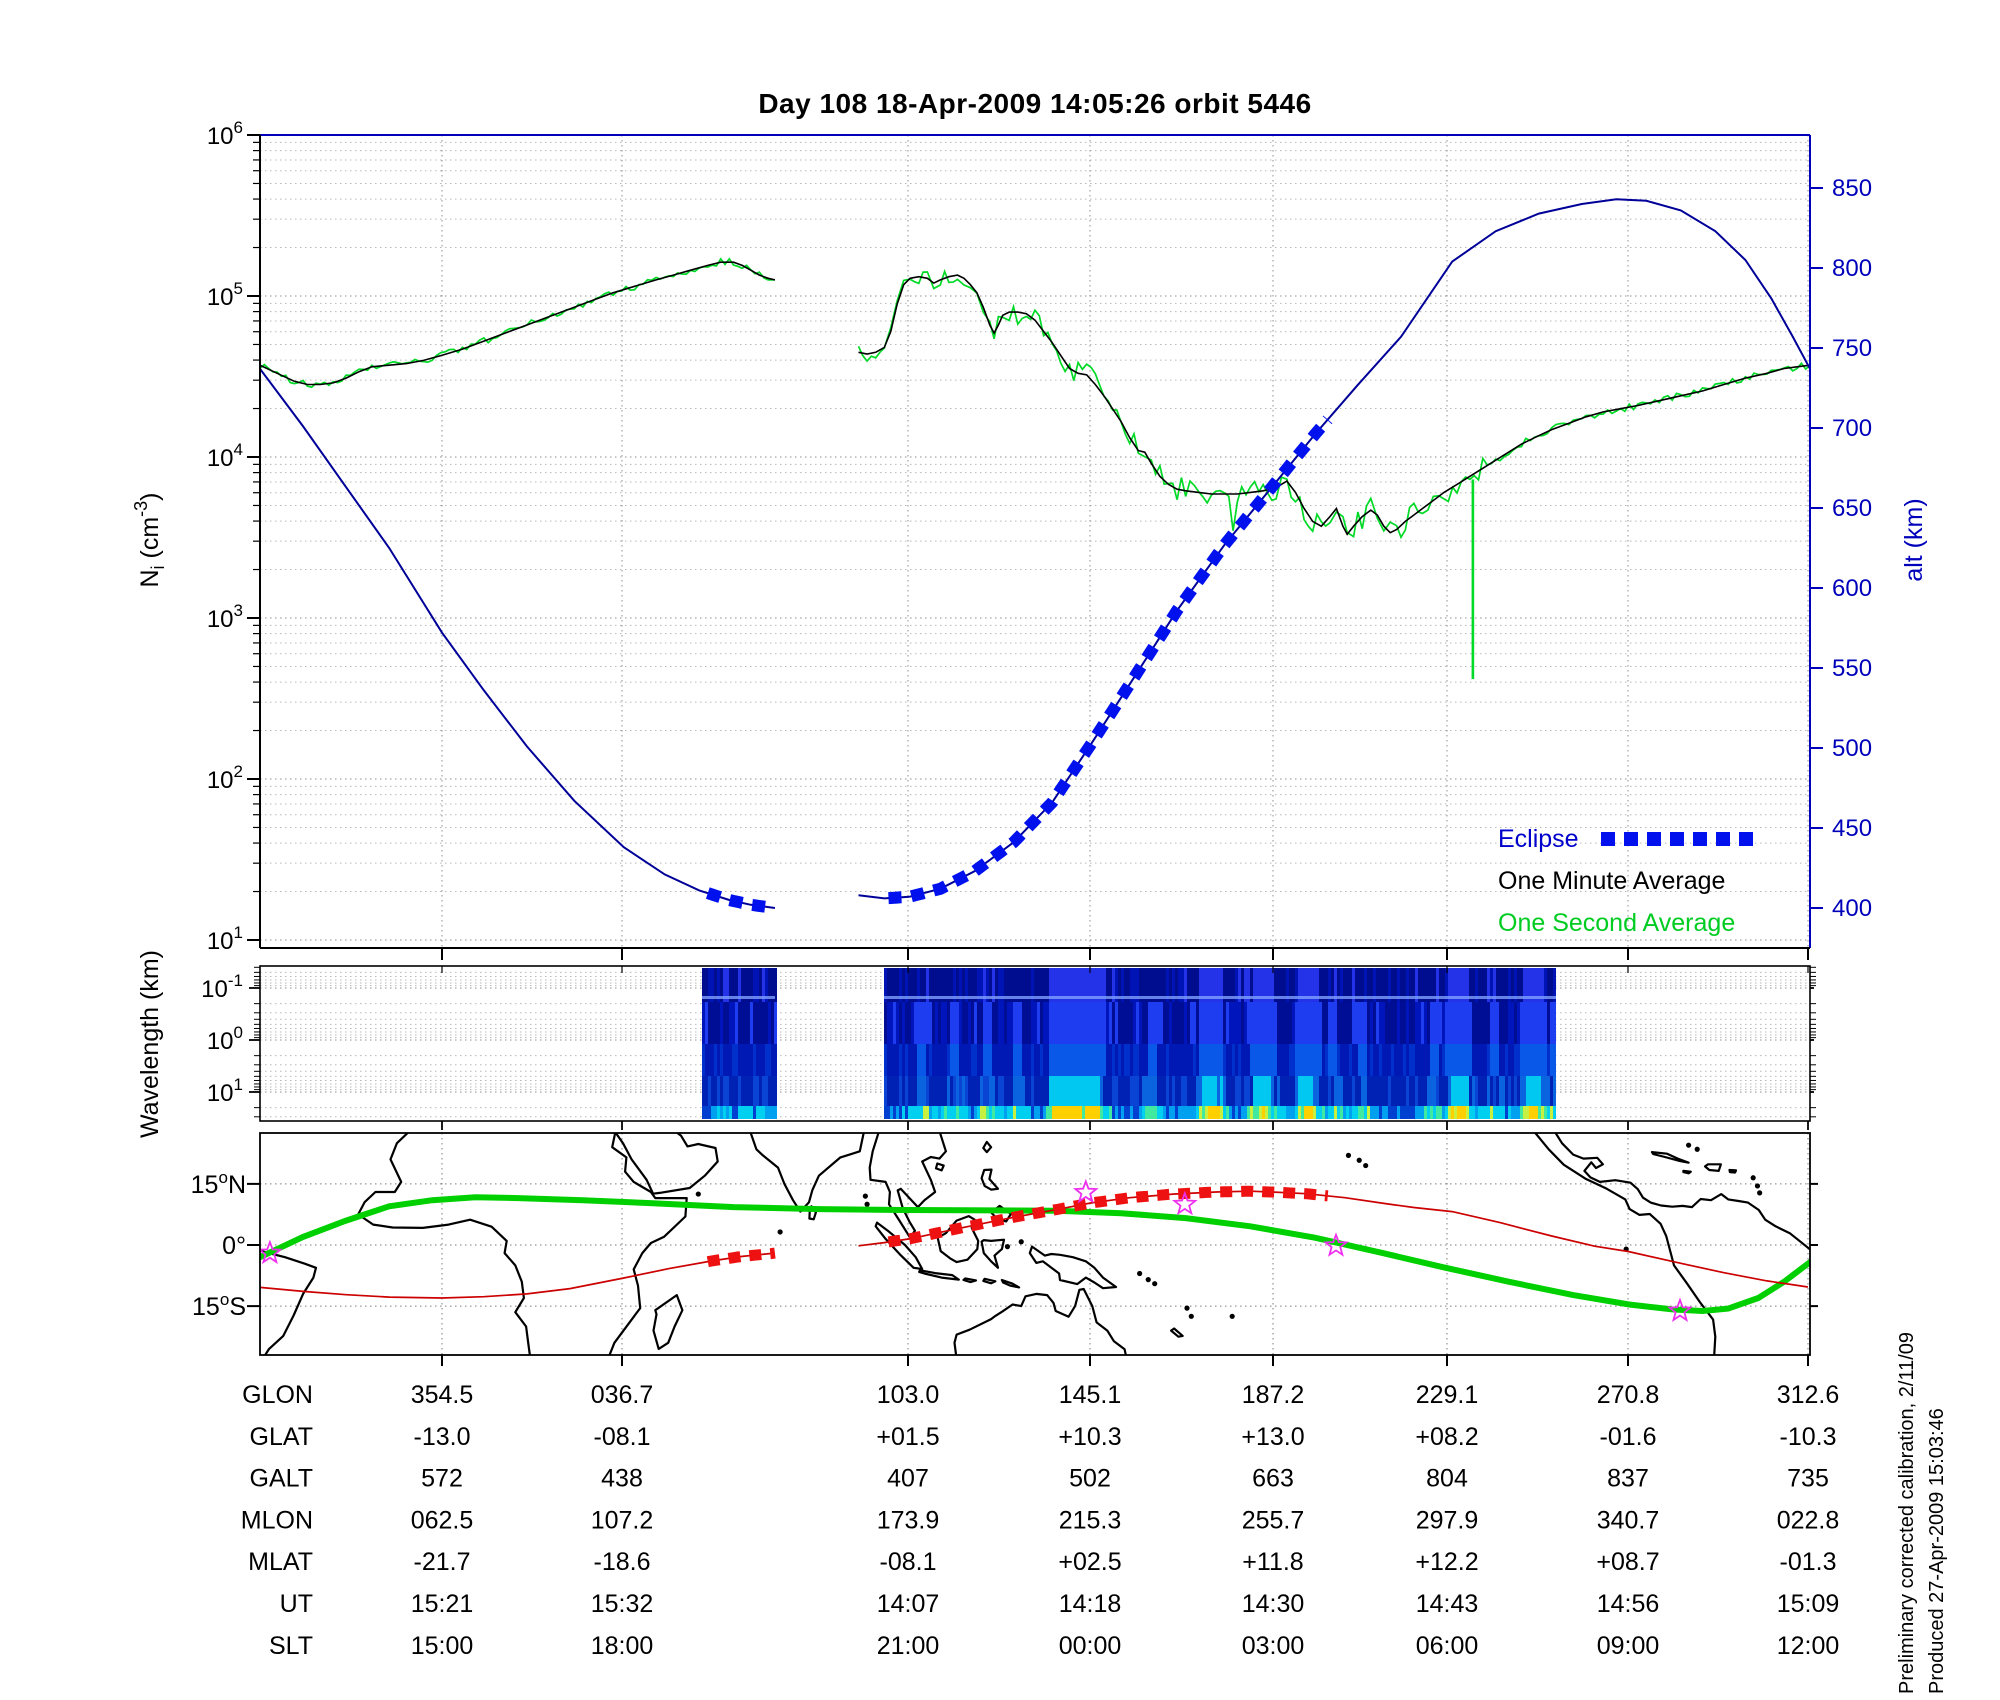 The height and width of the screenshot is (1700, 2000). I want to click on magnetic-equator-line, so click(1035, 1254).